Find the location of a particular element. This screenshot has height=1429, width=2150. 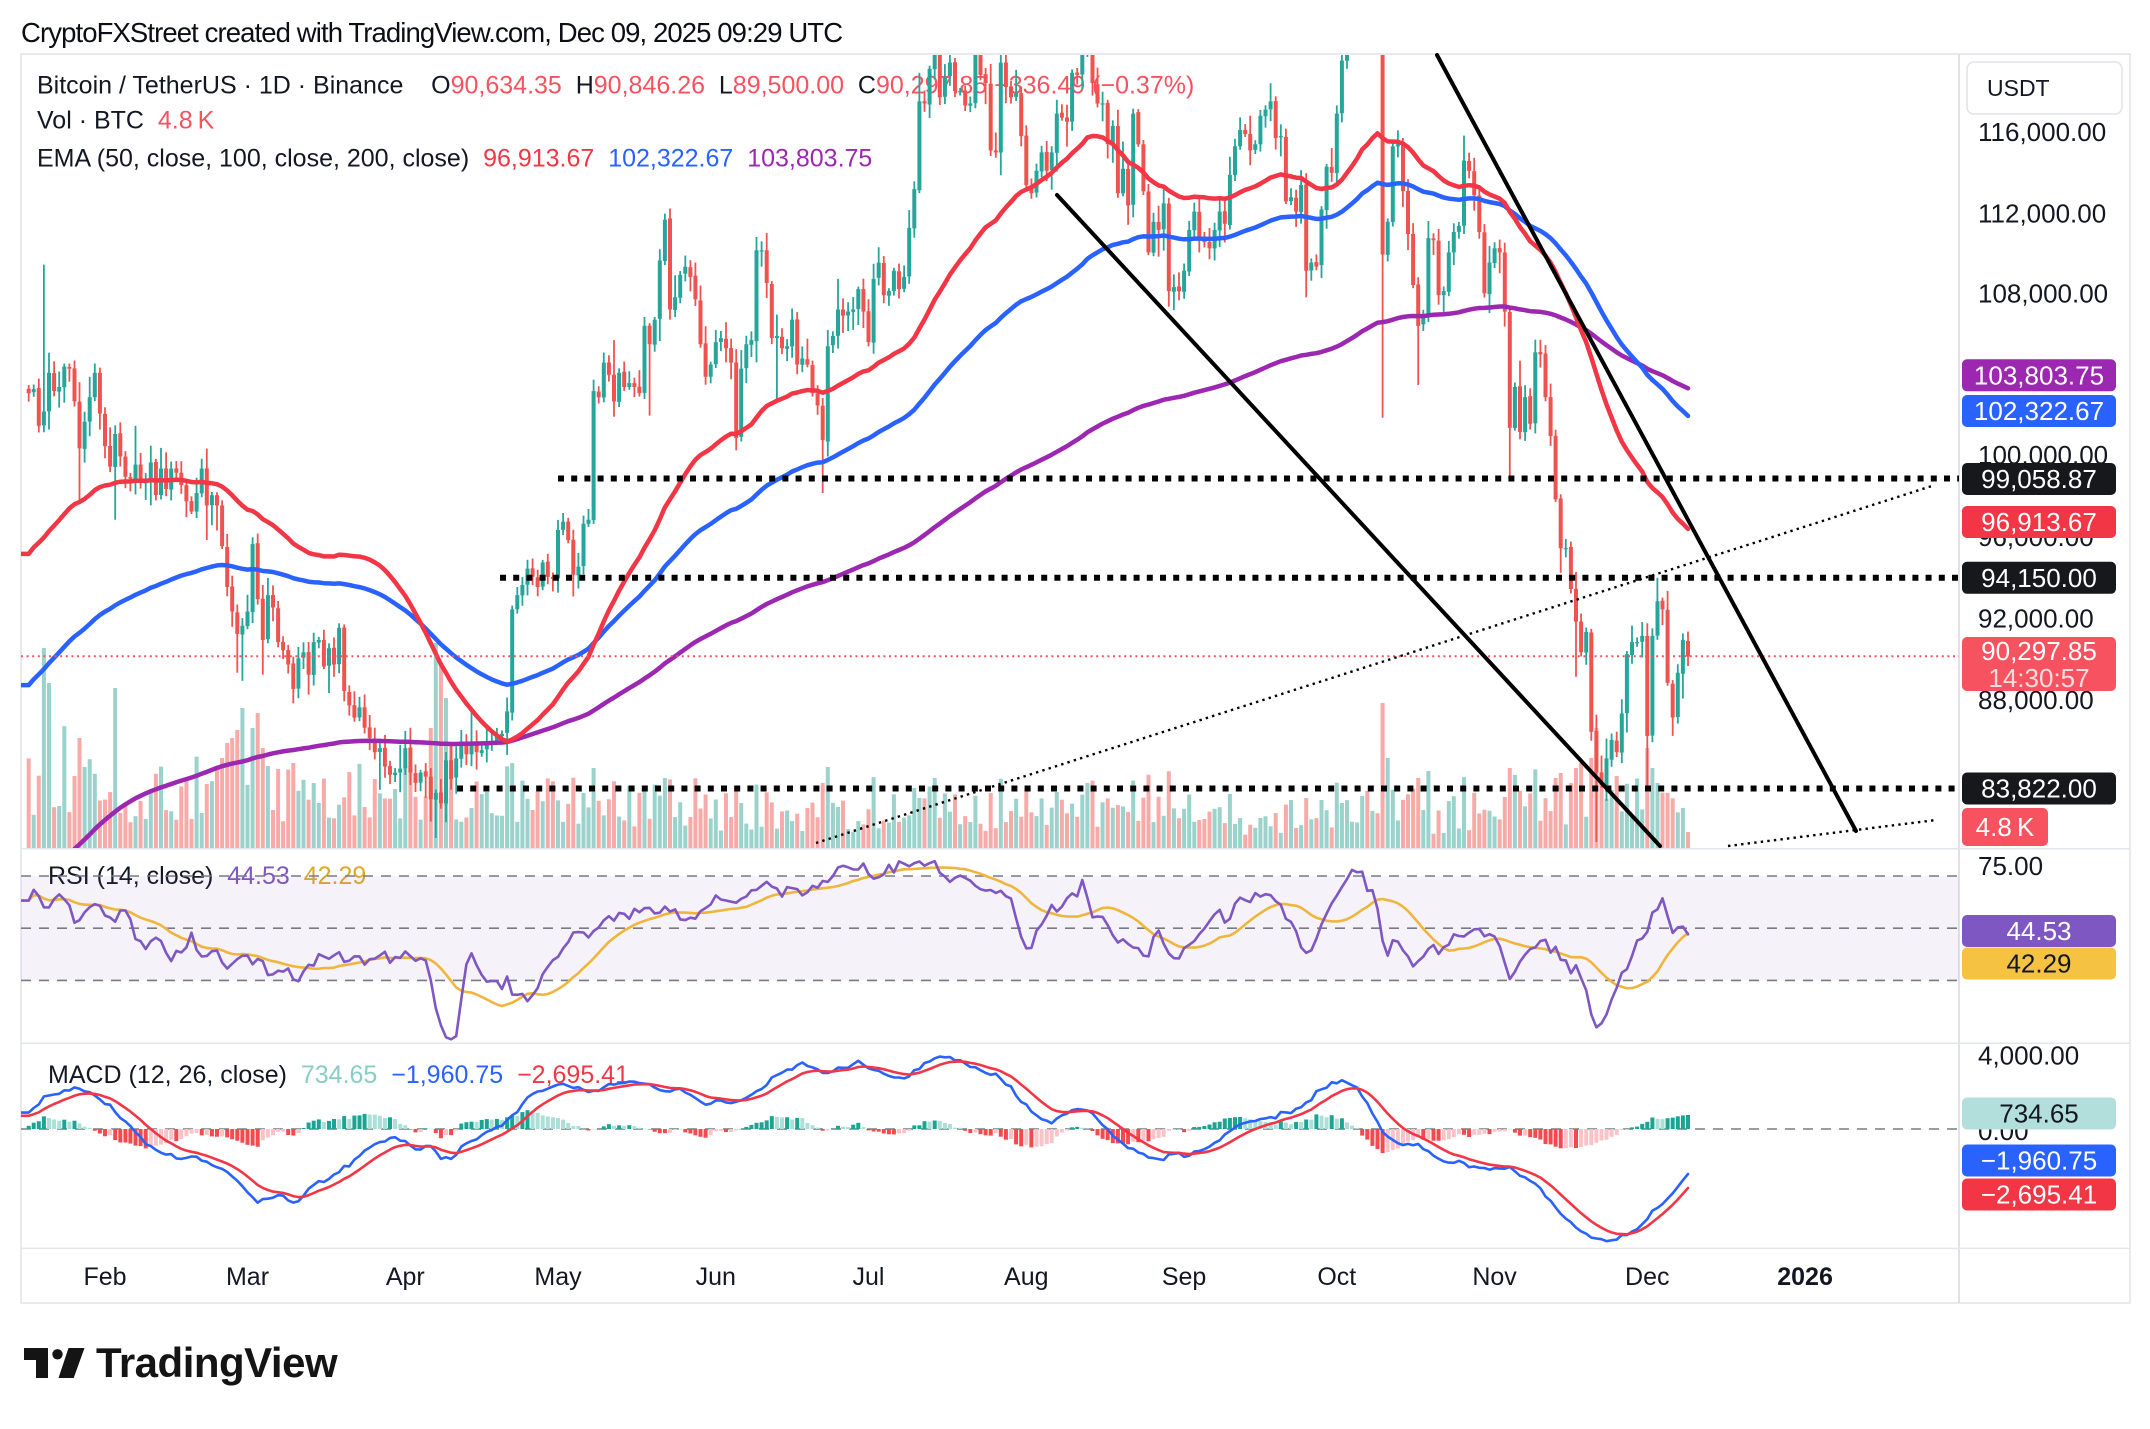

svg-text: Dec is located at coordinates (1647, 1277).